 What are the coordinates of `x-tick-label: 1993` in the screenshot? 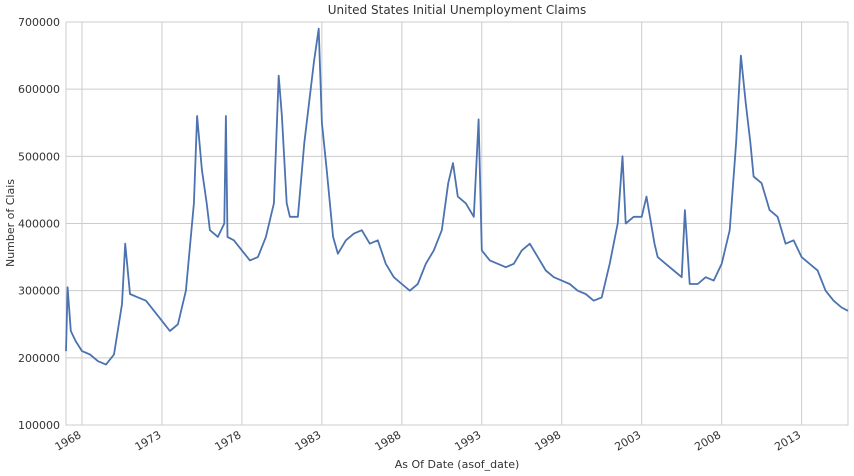 It's located at (468, 440).